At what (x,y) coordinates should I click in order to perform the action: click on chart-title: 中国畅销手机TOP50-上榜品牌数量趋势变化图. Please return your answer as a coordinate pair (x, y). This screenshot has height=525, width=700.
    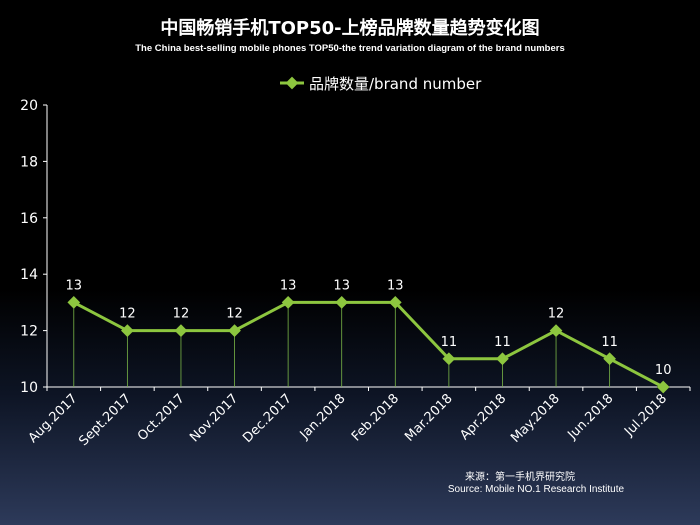
    Looking at the image, I should click on (349, 28).